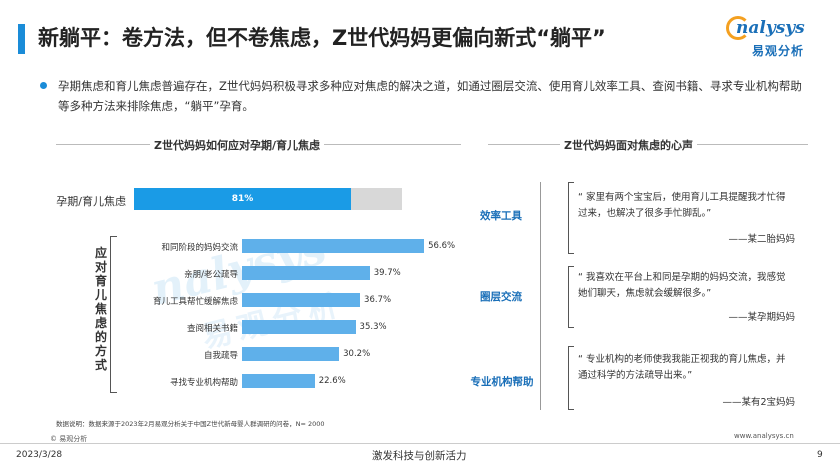 The height and width of the screenshot is (473, 840). What do you see at coordinates (199, 248) in the screenshot?
I see `sub-bar-label: 和同阶段的妈妈交流` at bounding box center [199, 248].